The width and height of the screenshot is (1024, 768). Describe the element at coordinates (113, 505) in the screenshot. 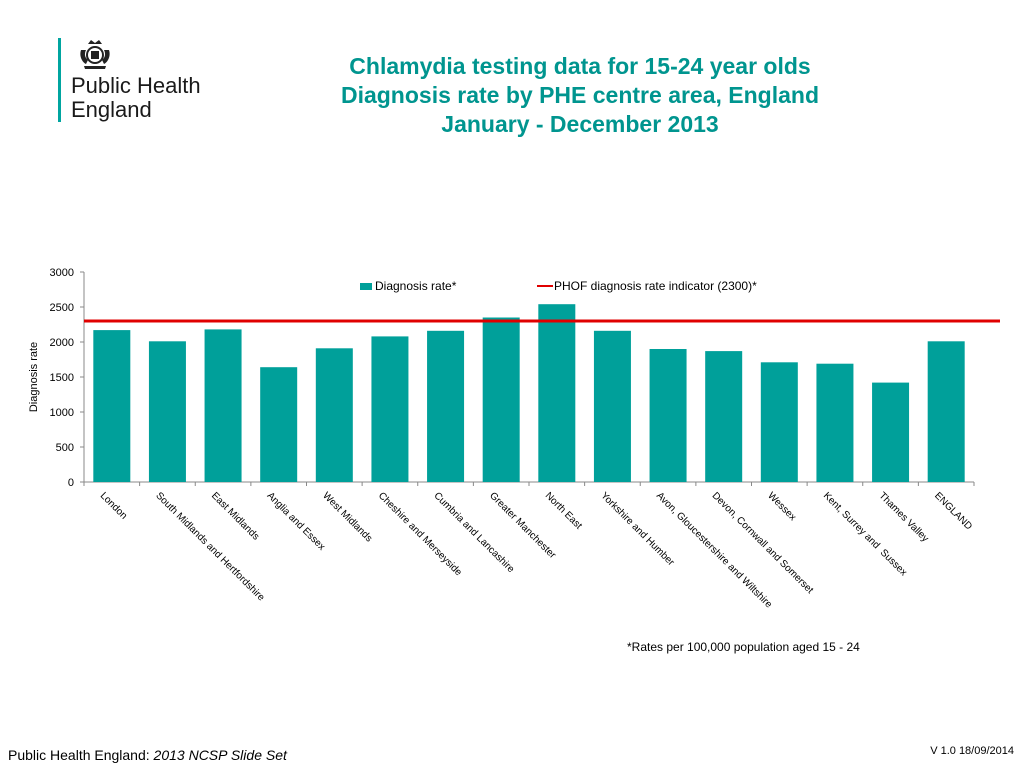

I see `x-category-label: London` at that location.